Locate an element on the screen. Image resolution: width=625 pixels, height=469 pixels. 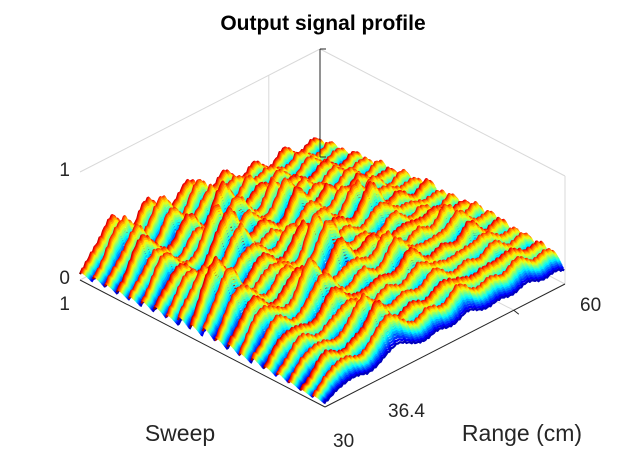
z-tick-0: 0 is located at coordinates (64, 278).